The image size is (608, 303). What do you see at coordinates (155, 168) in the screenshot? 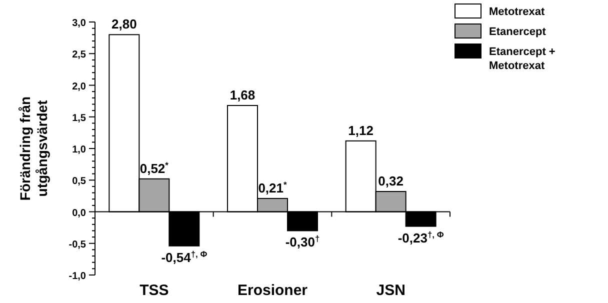
I see `data-label: 0,52$^{*}$` at bounding box center [155, 168].